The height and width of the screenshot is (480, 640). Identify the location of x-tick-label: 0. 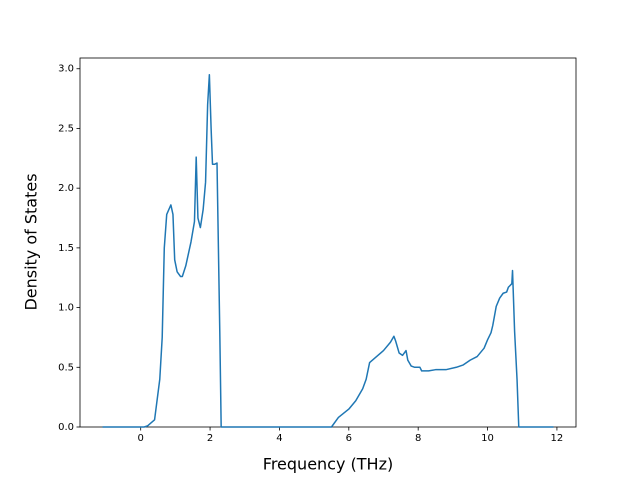
(141, 438).